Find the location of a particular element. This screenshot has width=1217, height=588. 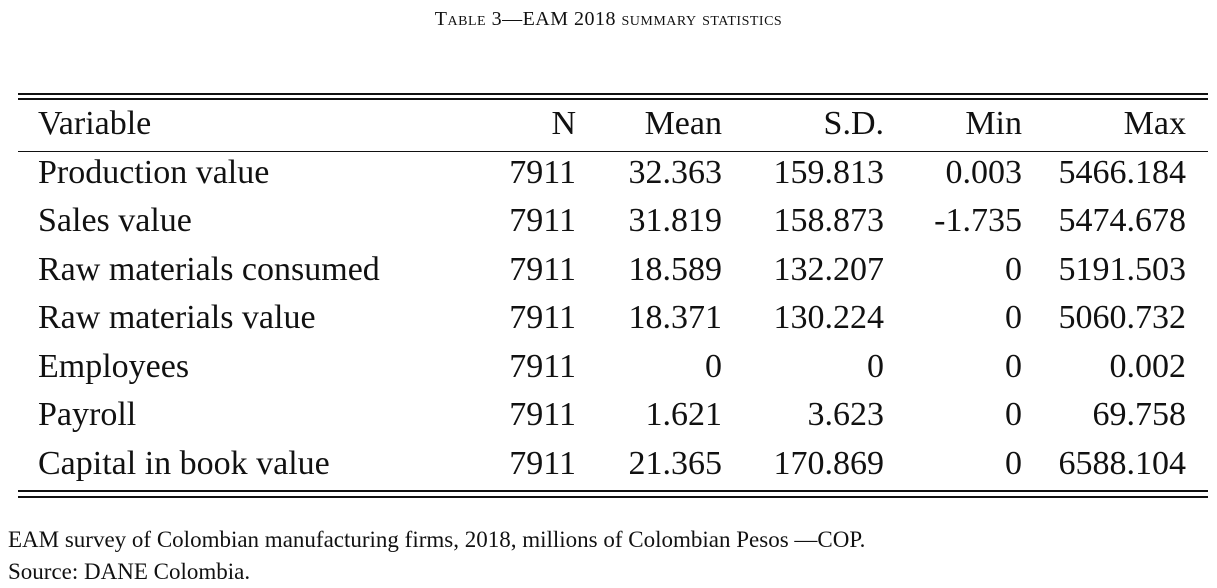

table-row: Employees 7911 0 0 0 0.002 is located at coordinates (613, 367).